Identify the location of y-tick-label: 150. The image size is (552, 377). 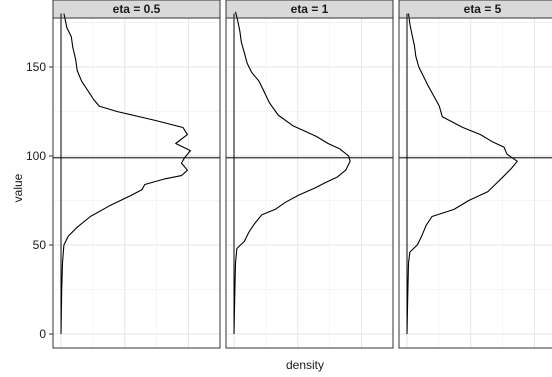
(36, 67).